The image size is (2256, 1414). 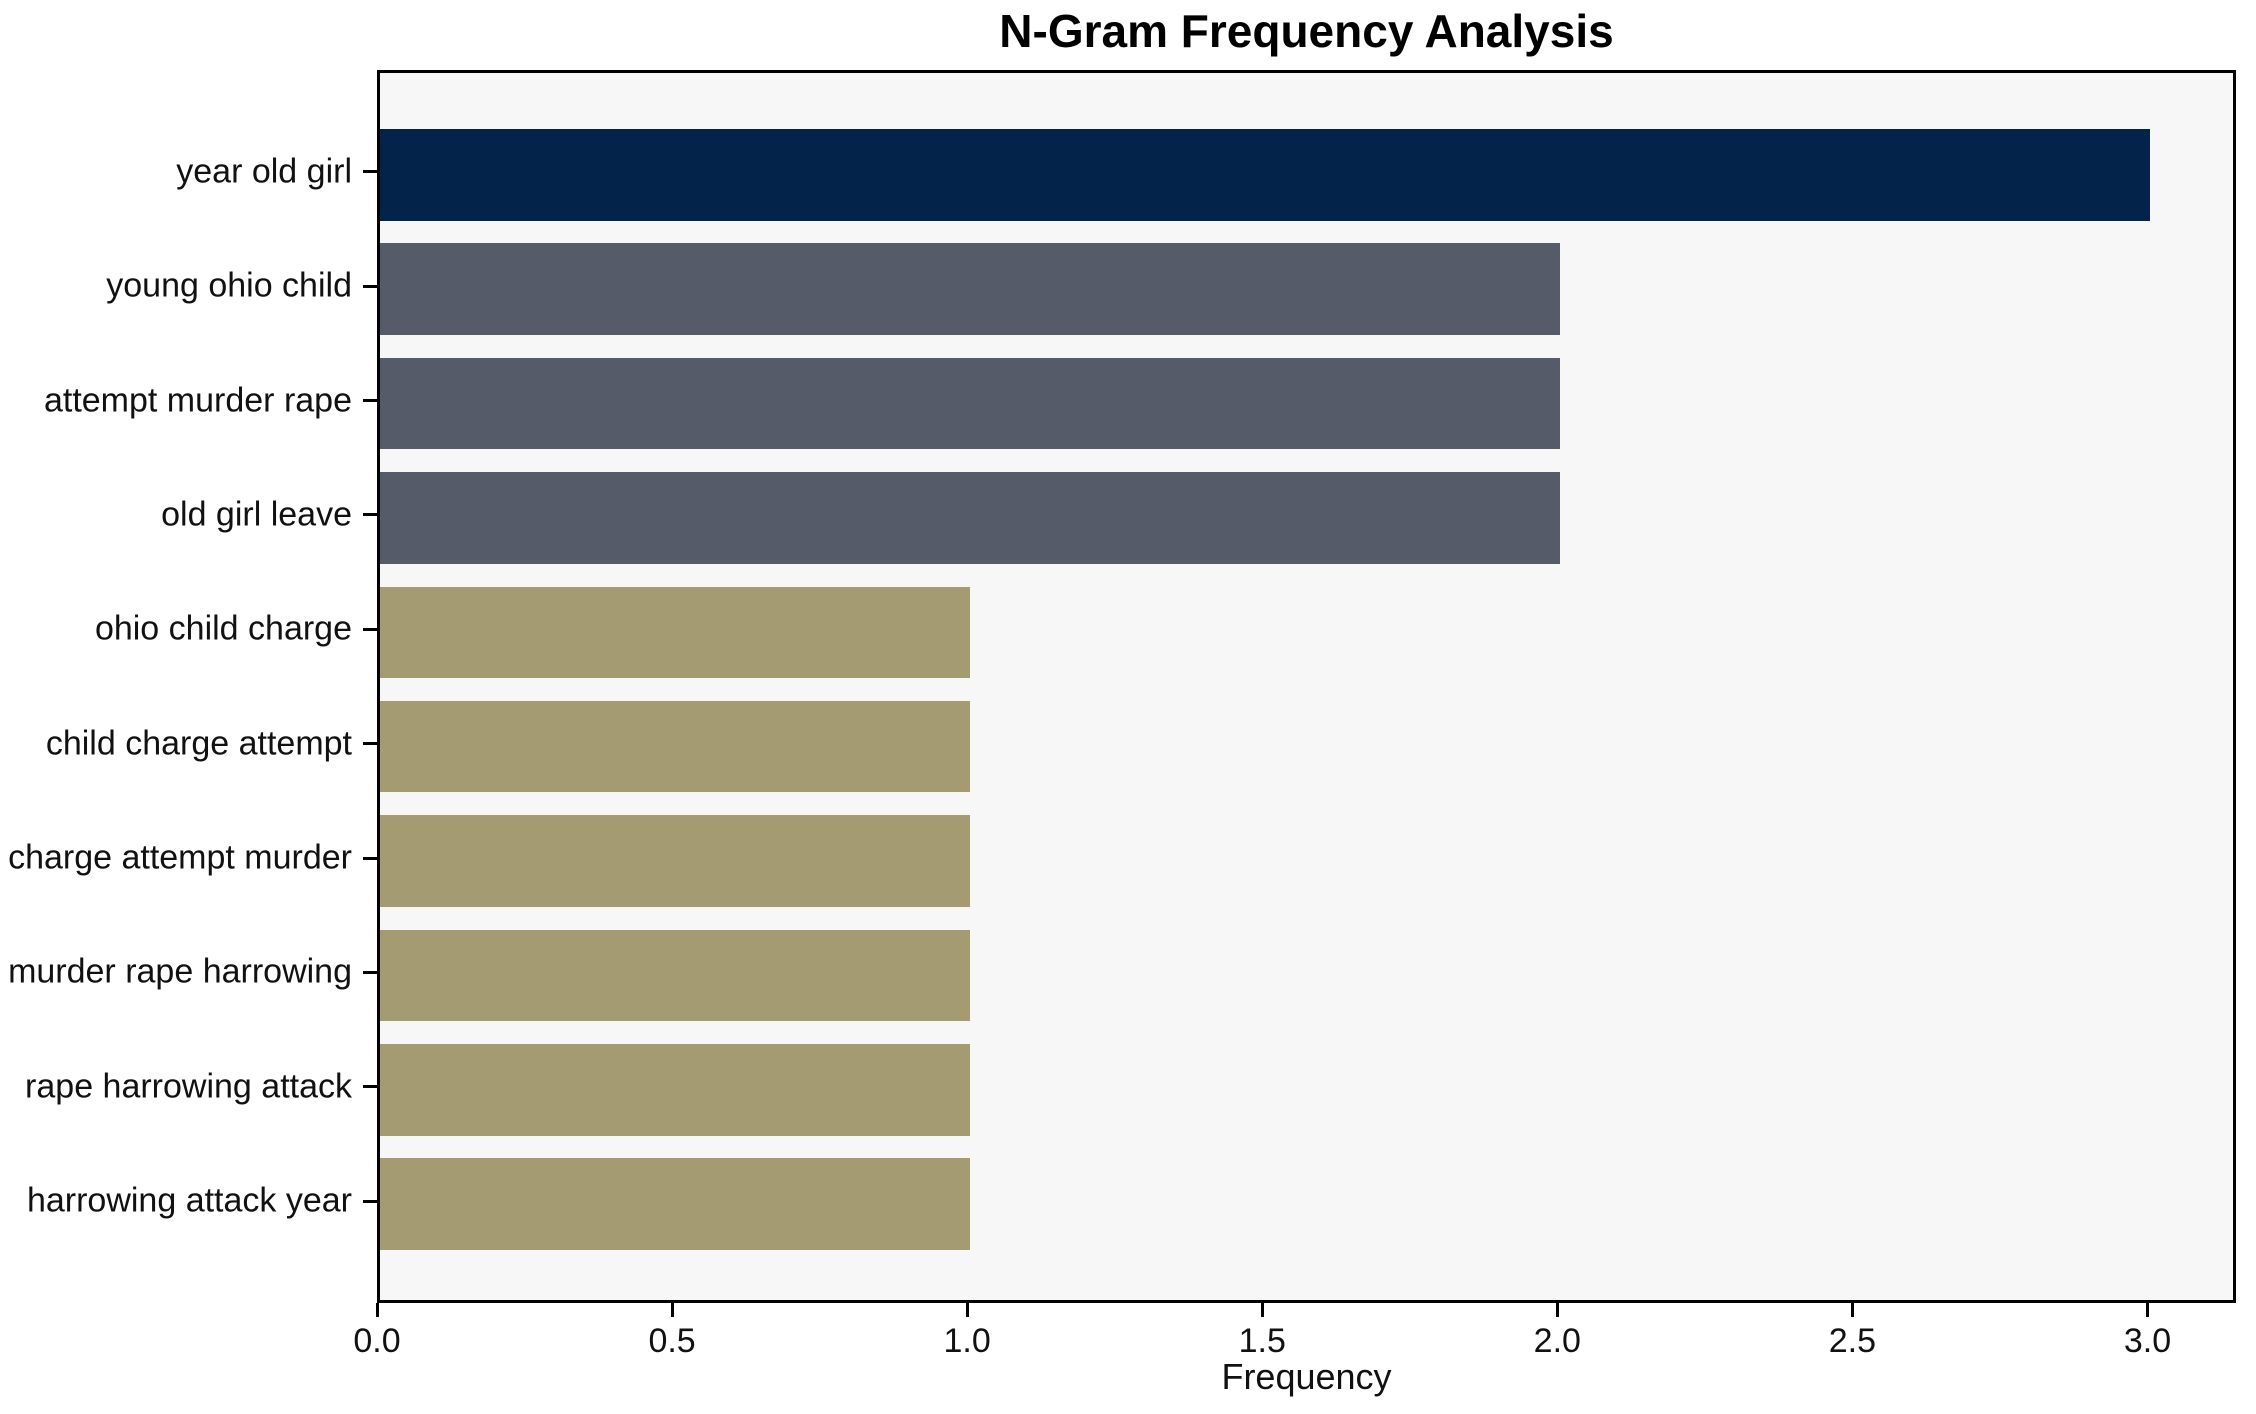 I want to click on x-tick-label: 2.0, so click(x=1557, y=1341).